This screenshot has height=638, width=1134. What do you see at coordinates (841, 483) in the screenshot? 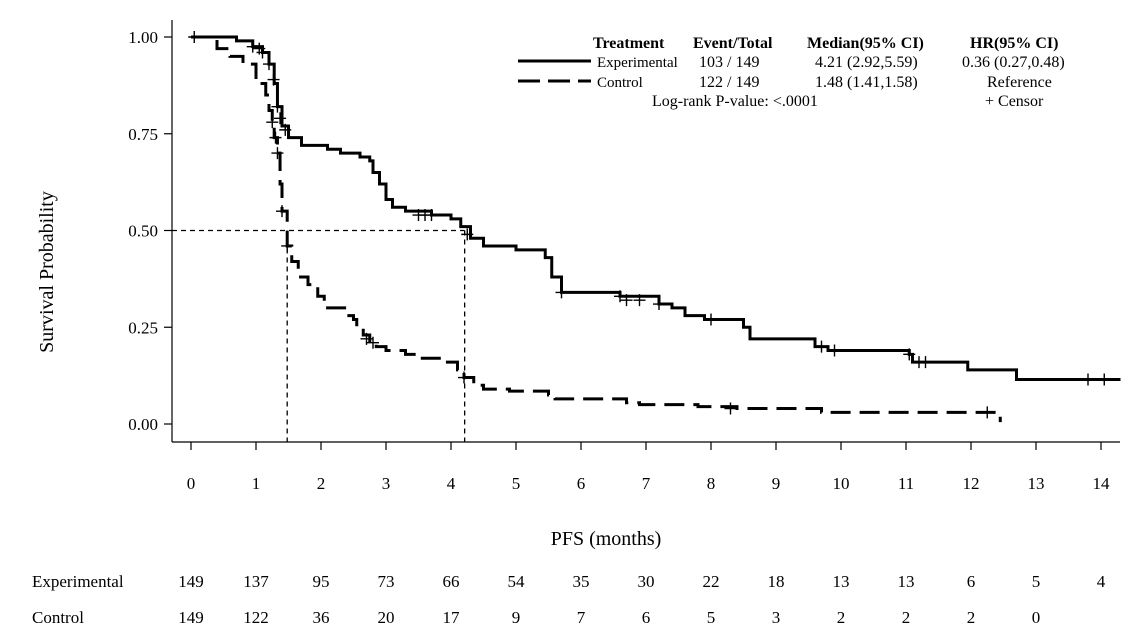
I see `x-tick-label: 10` at bounding box center [841, 483].